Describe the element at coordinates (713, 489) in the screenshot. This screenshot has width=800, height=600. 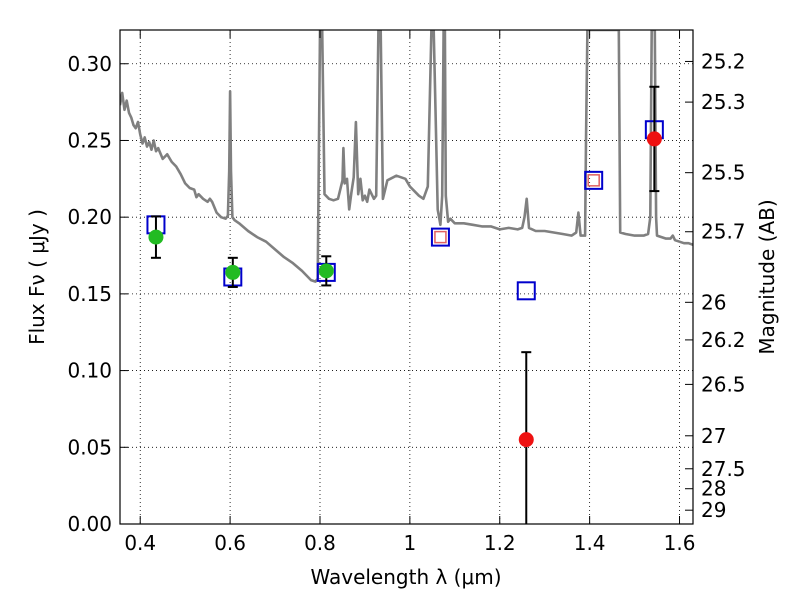
I see `right-tick-label: 28` at that location.